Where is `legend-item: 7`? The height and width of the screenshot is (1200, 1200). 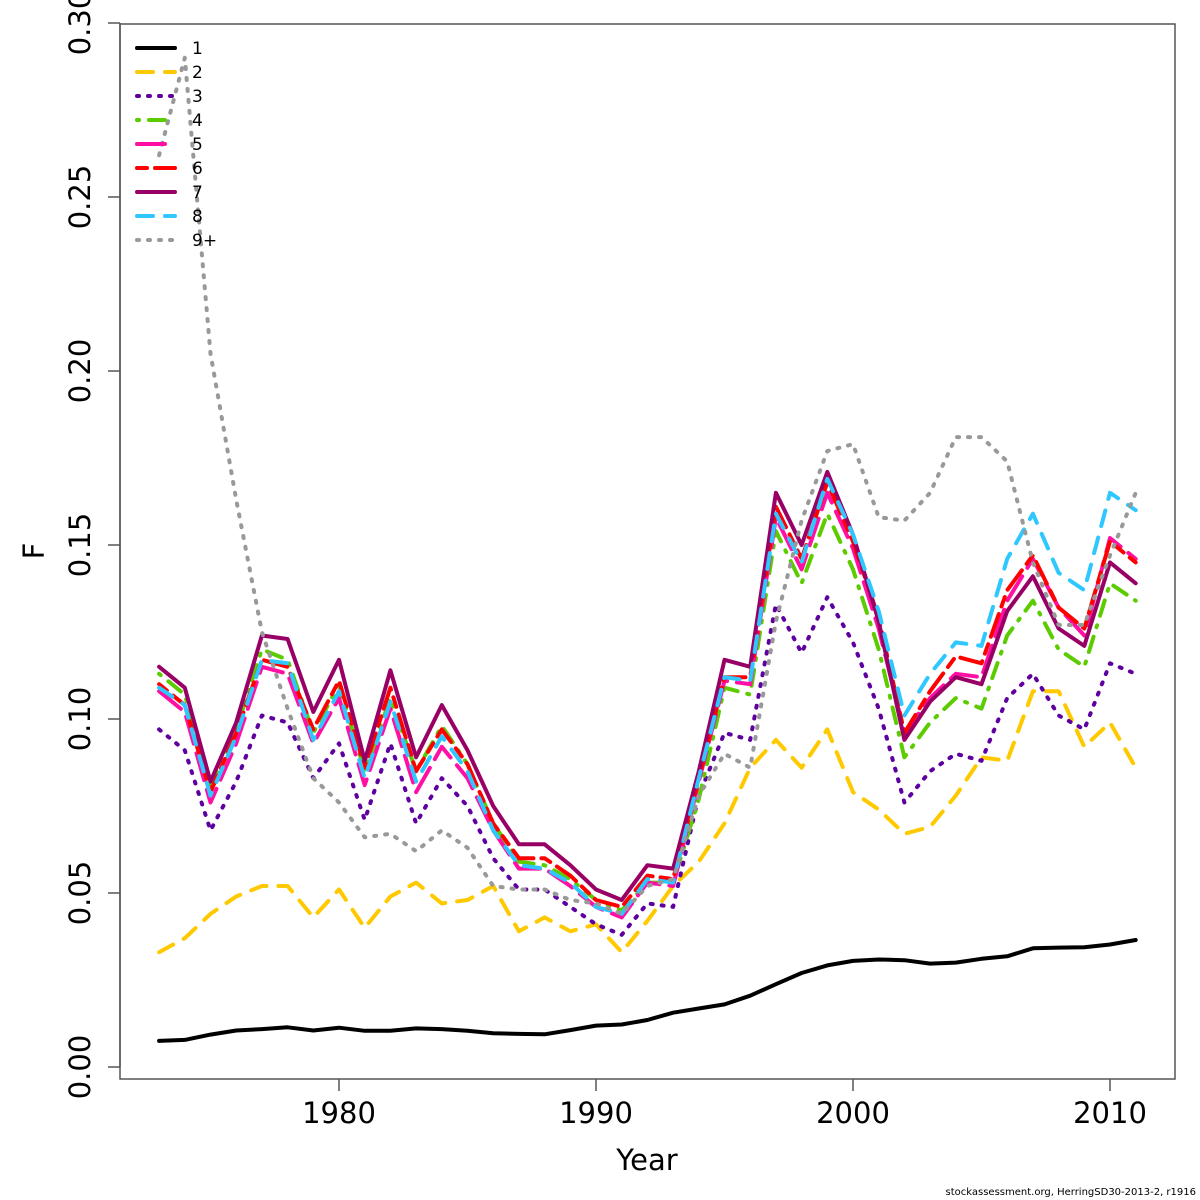
legend-item: 7 is located at coordinates (169, 193).